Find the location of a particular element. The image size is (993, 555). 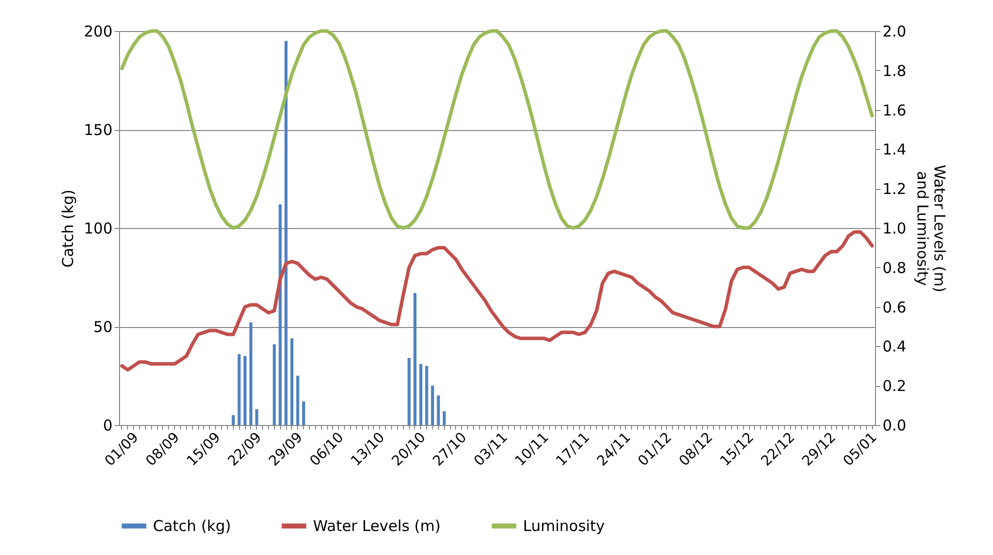

y-tick-label: 50 is located at coordinates (102, 327).